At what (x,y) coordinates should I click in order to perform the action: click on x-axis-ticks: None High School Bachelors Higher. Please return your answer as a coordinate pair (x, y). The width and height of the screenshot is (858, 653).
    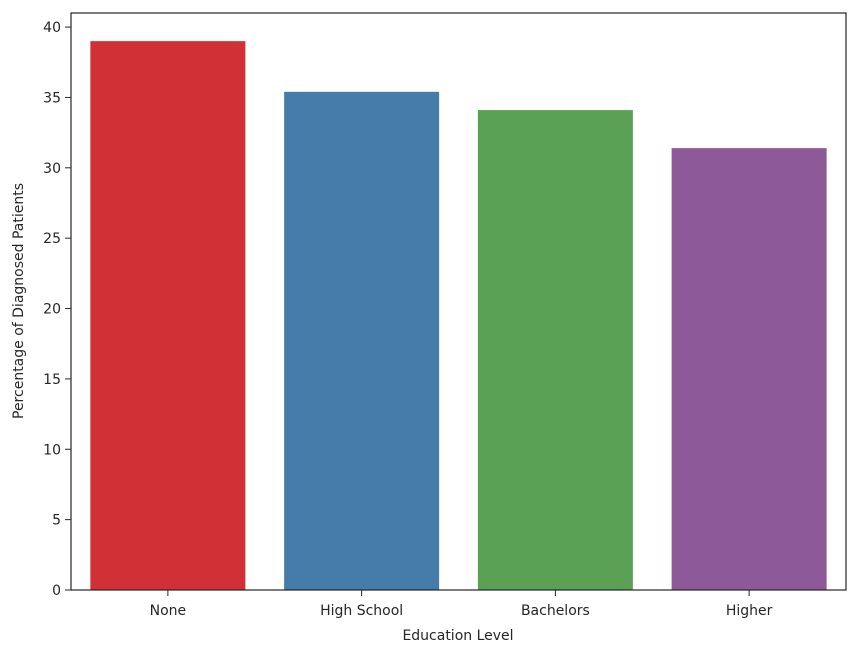
    Looking at the image, I should click on (461, 604).